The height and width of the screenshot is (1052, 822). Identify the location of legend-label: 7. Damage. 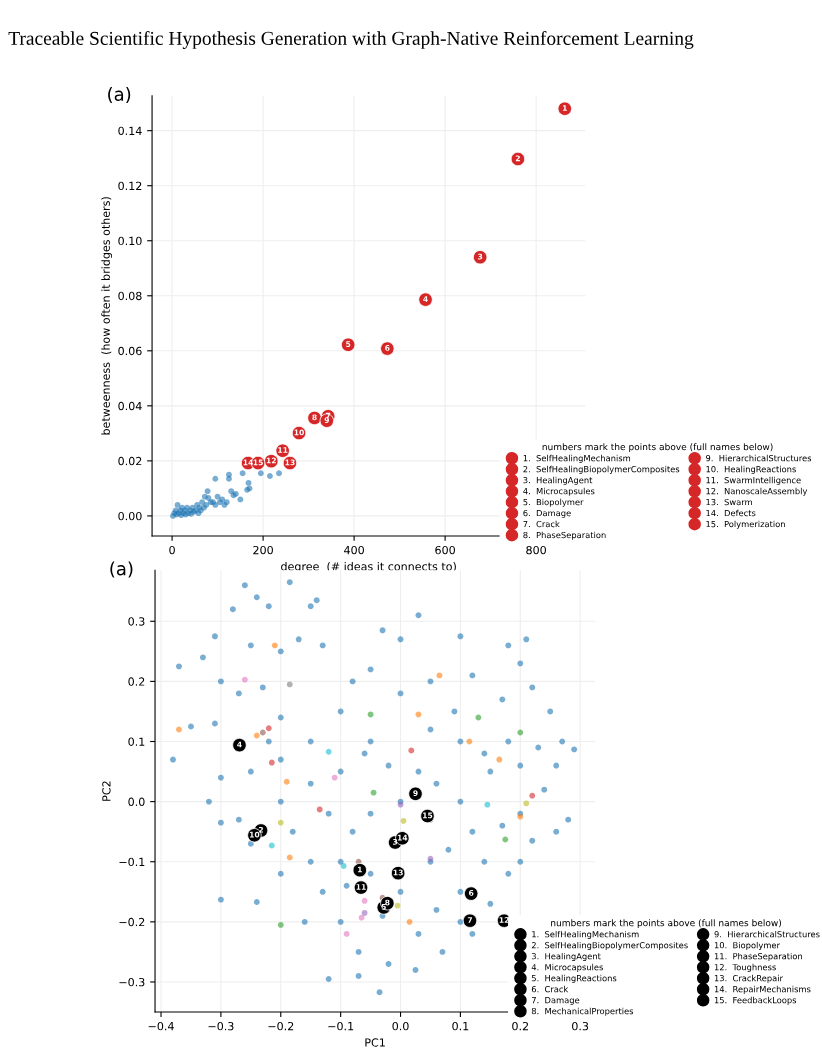
(555, 1001).